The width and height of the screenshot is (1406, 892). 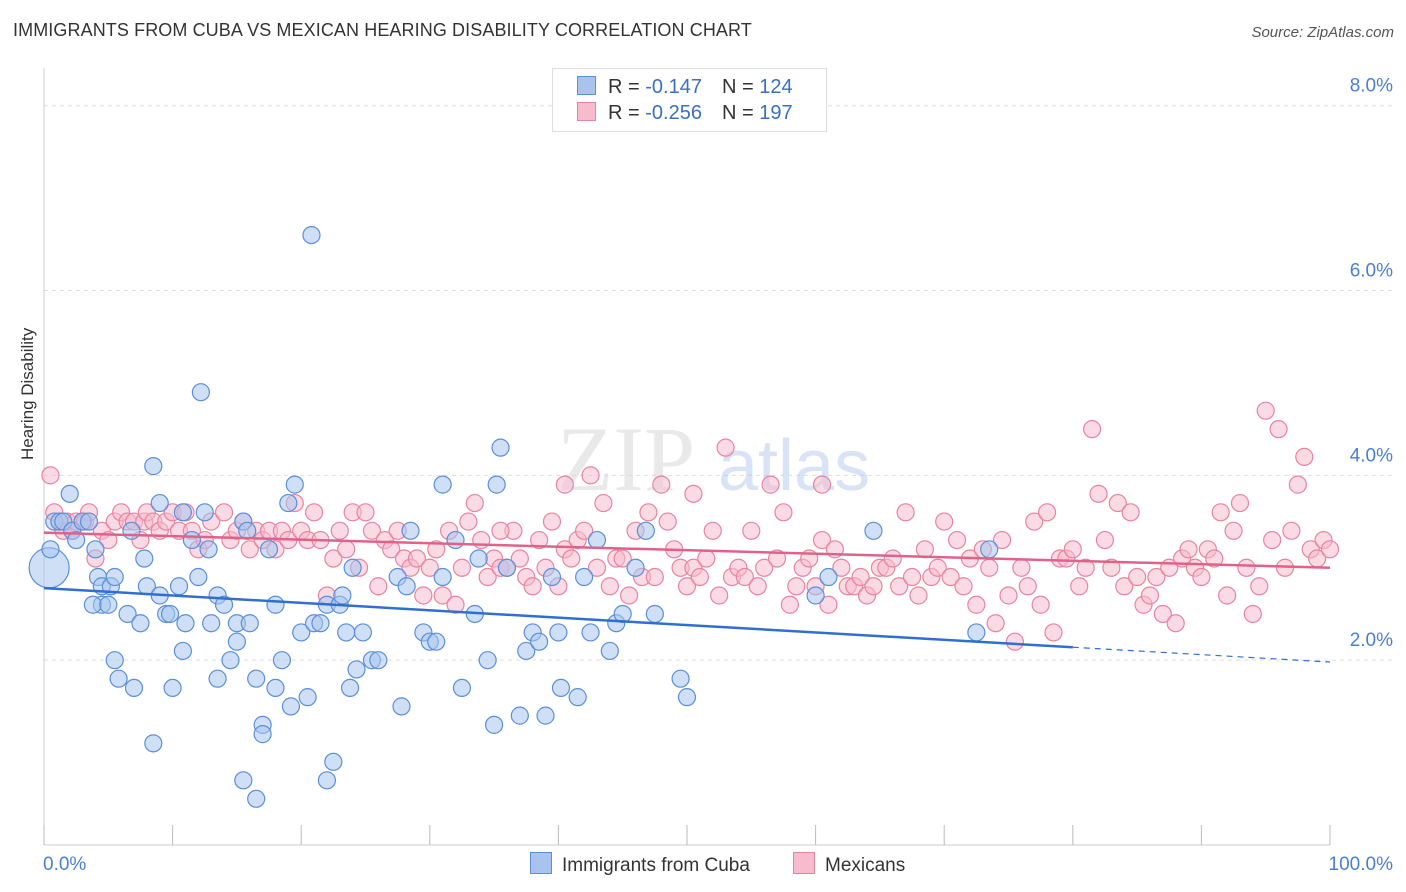 What do you see at coordinates (656, 865) in the screenshot?
I see `bottom-legend-label-cuba: Immigrants from Cuba` at bounding box center [656, 865].